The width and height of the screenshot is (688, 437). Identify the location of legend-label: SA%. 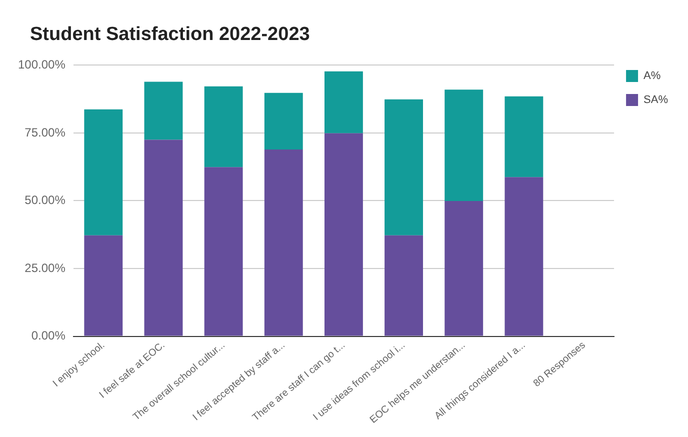
(656, 100).